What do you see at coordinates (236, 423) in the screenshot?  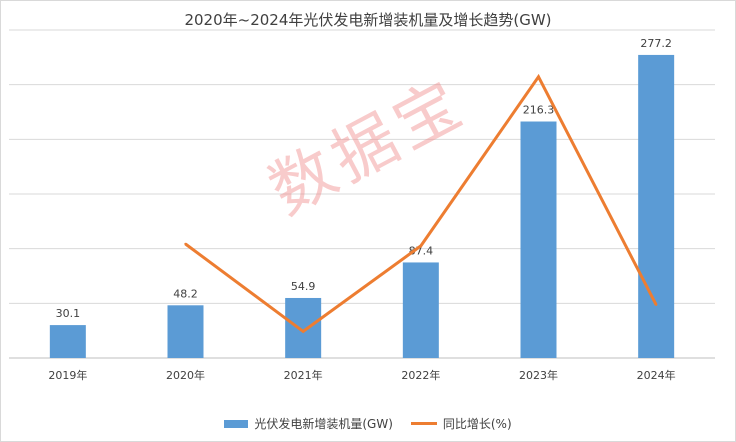 I see `legend-swatch-bar` at bounding box center [236, 423].